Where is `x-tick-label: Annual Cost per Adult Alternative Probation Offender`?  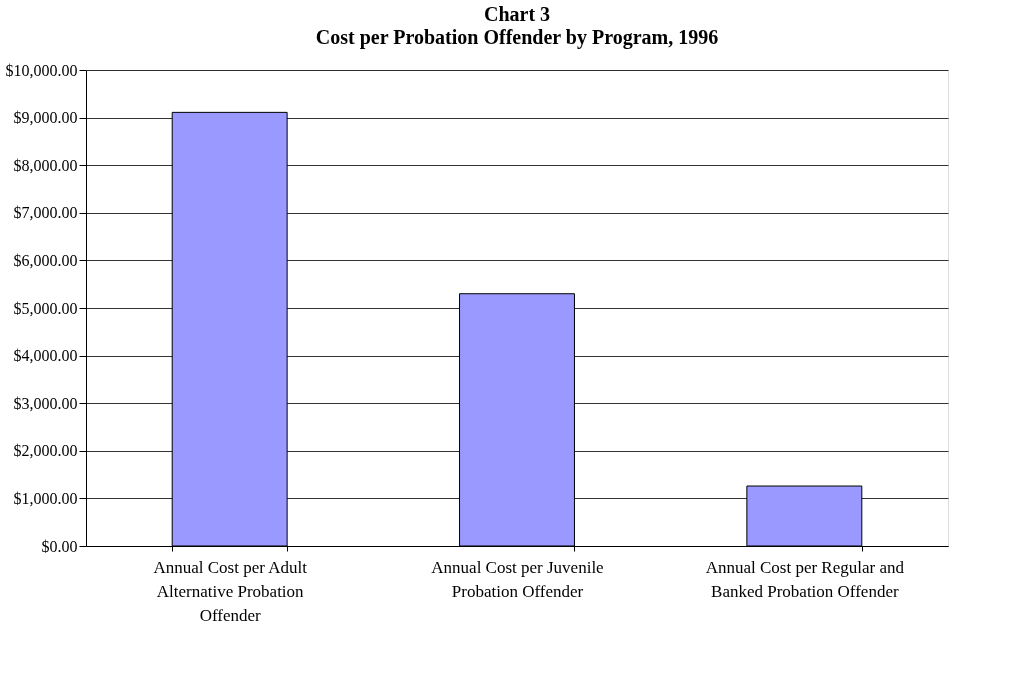
x-tick-label: Annual Cost per Adult Alternative Probation Offender is located at coordinates (230, 591).